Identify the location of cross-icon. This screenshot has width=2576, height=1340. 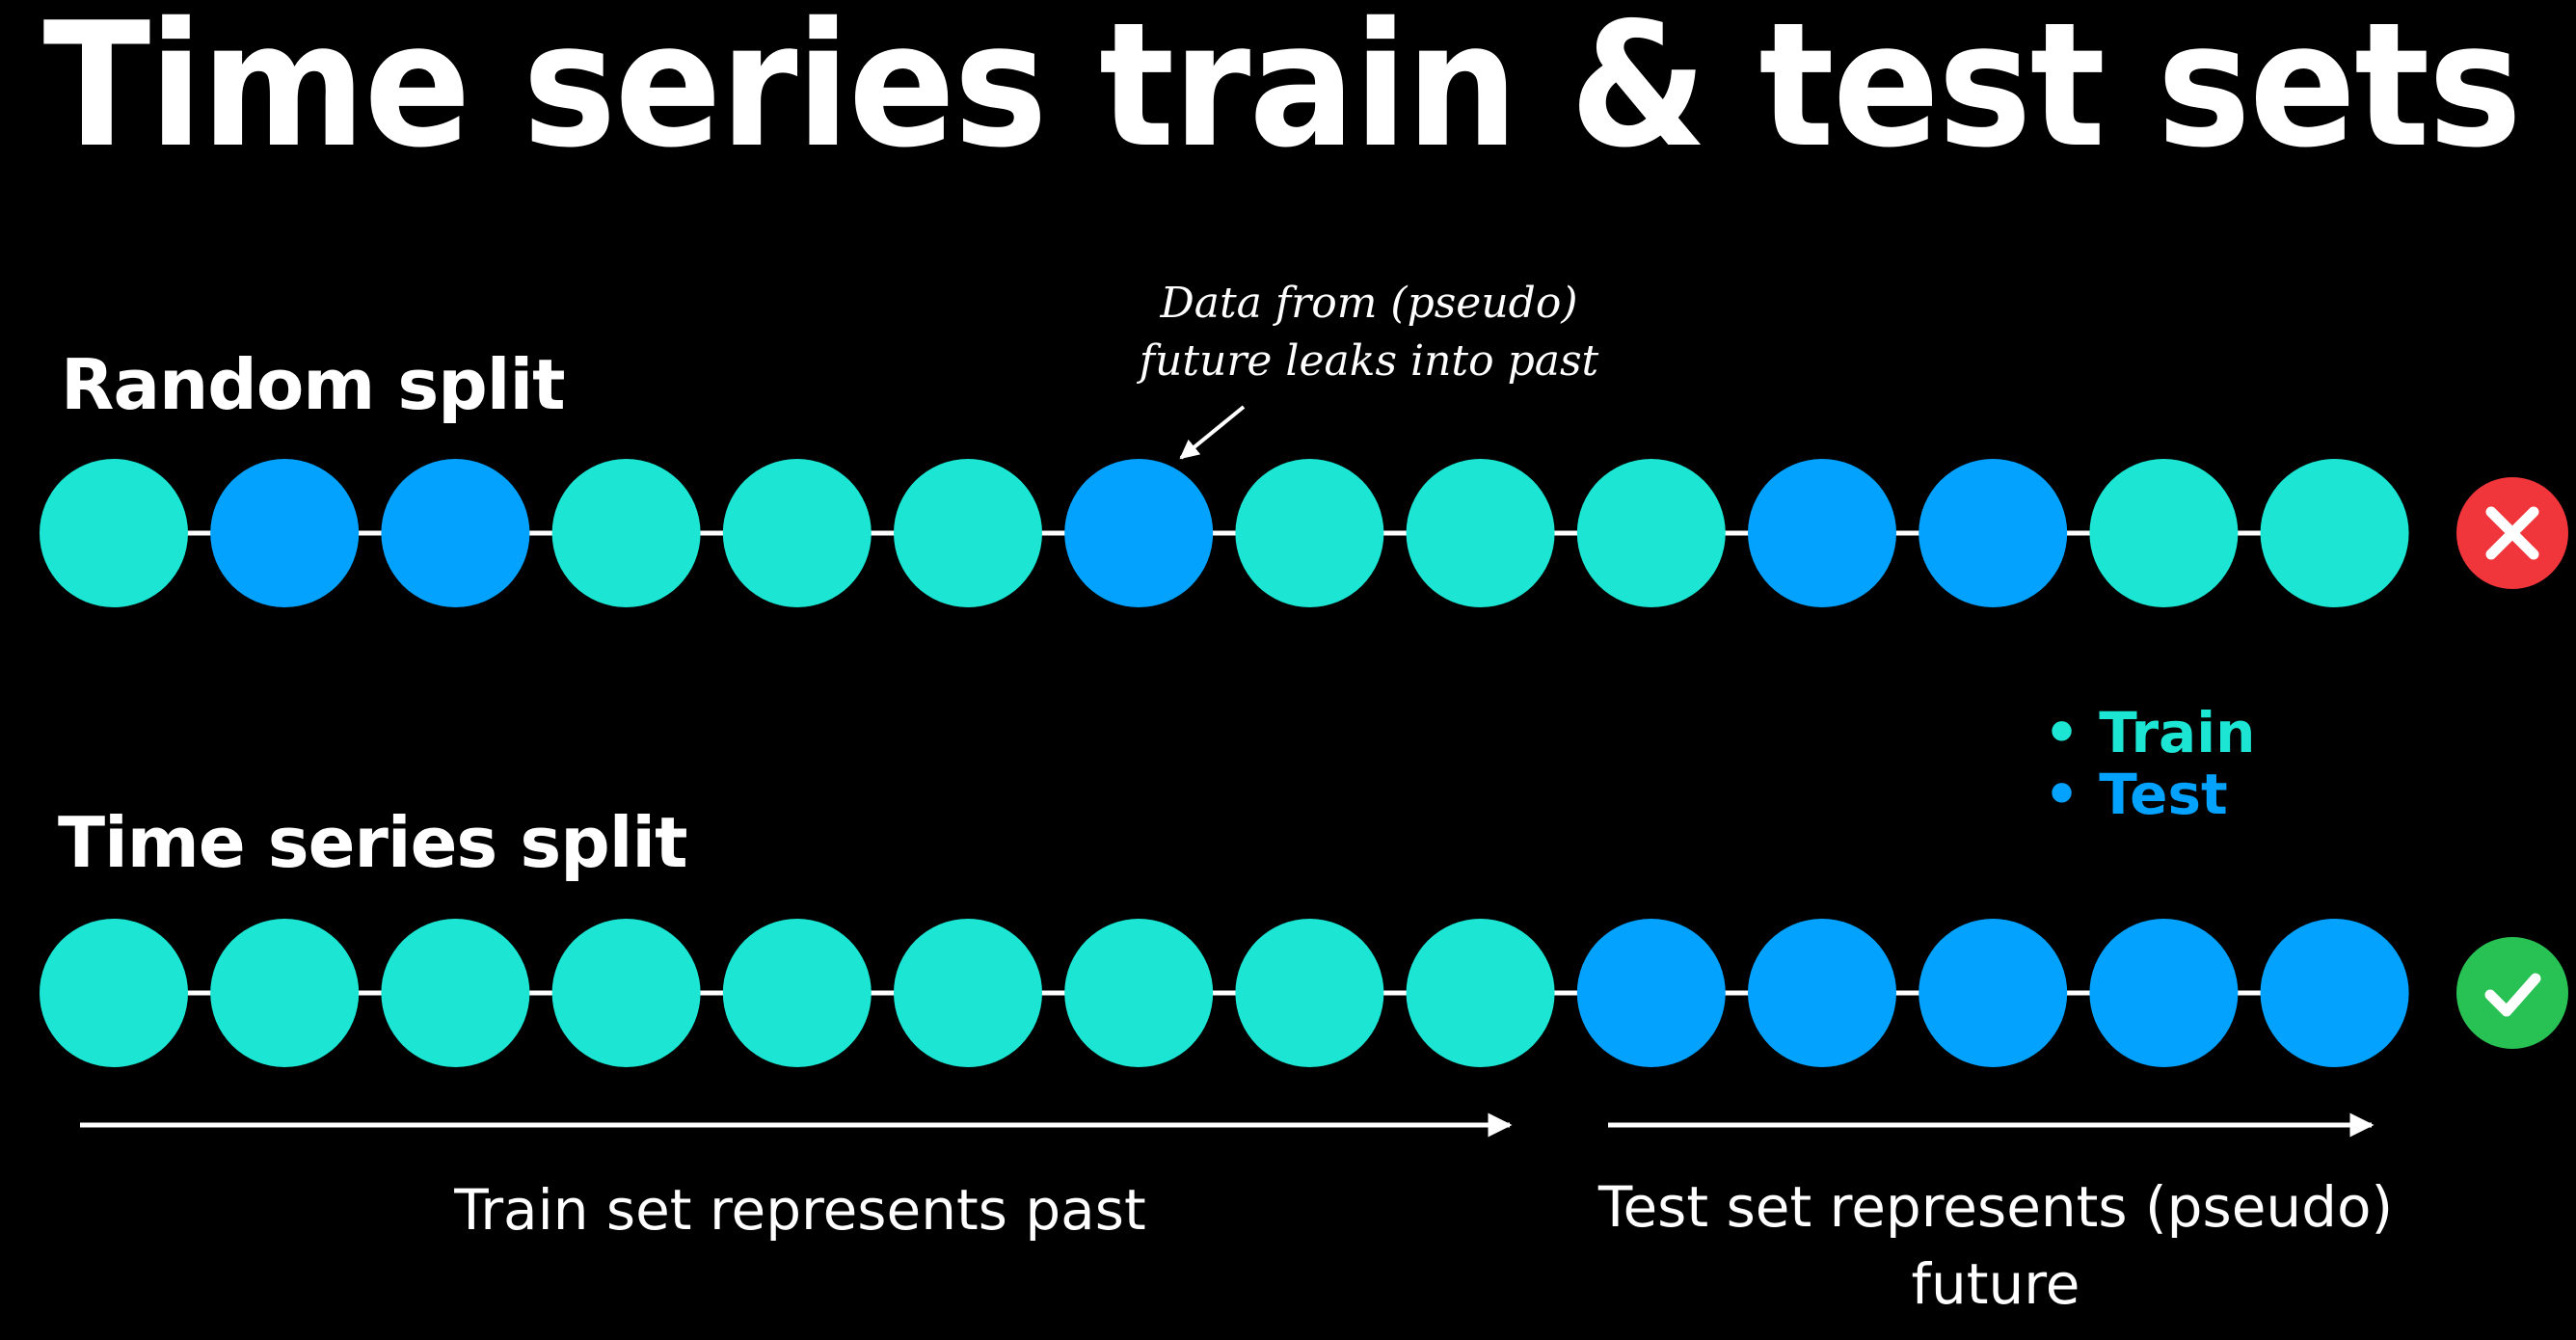
(2512, 533).